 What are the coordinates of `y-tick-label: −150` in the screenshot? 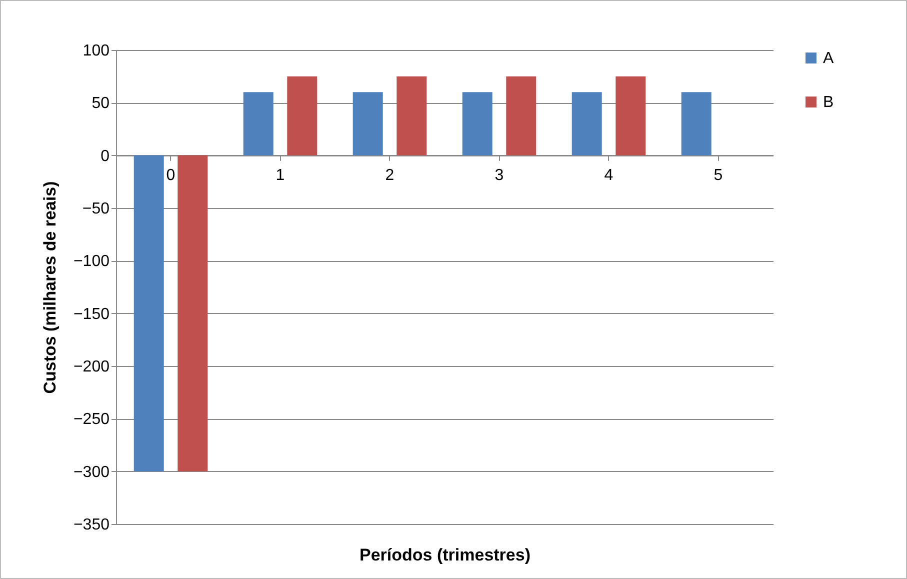 It's located at (91, 314).